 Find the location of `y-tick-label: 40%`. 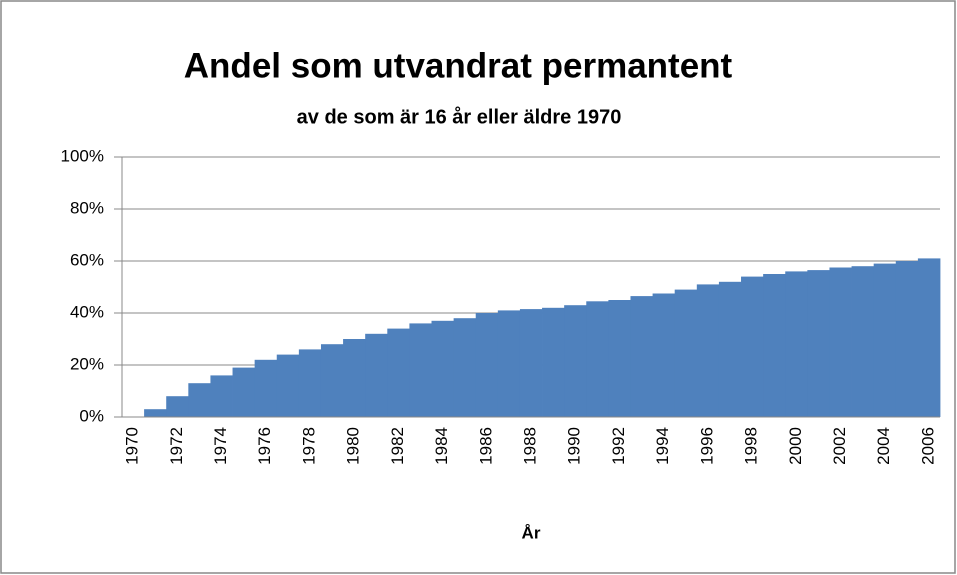

y-tick-label: 40% is located at coordinates (87, 311).